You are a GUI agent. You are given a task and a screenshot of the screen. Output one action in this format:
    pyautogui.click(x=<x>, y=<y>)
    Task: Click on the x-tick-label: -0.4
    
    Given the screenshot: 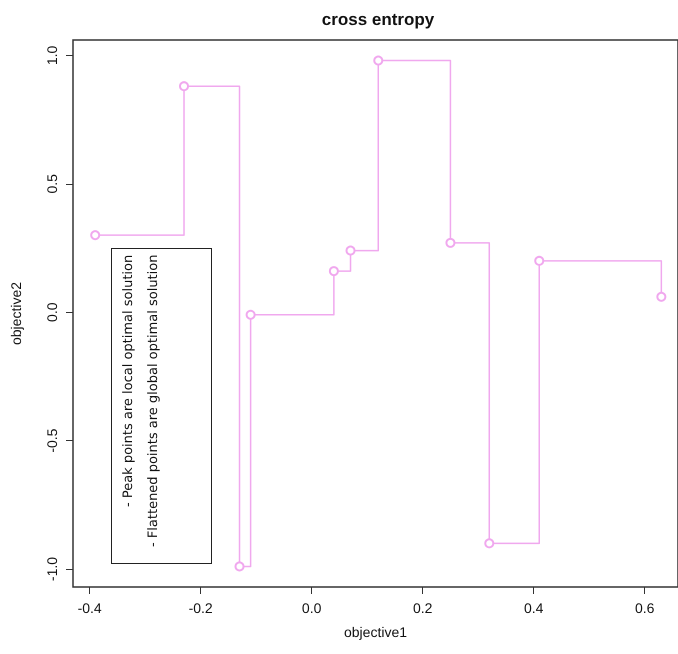 What is the action you would take?
    pyautogui.click(x=90, y=608)
    